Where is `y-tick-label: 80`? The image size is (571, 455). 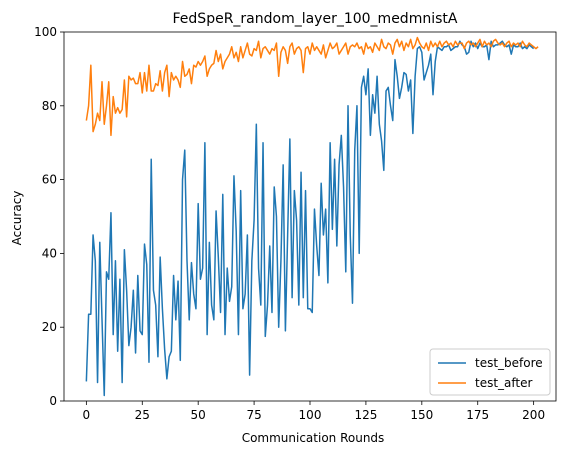 y-tick-label: 80 is located at coordinates (49, 106).